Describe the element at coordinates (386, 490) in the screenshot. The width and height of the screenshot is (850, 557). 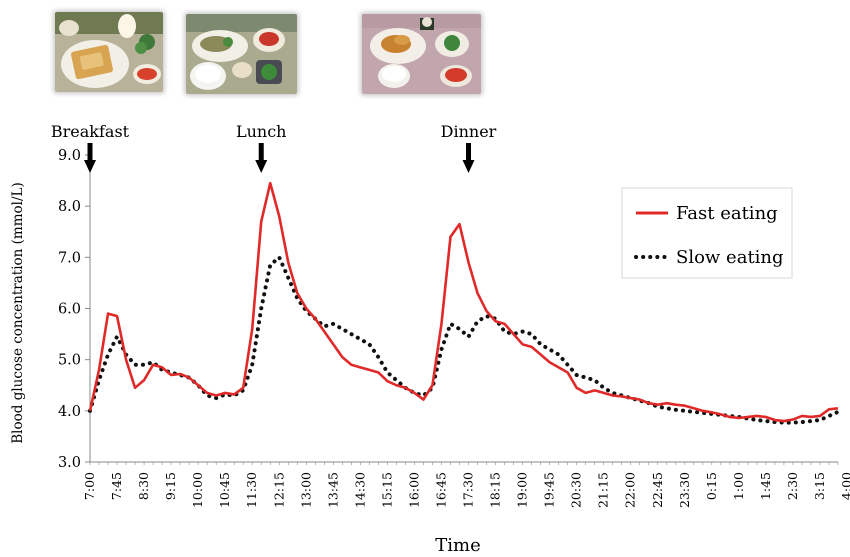
I see `x-tick-label: 15:15` at that location.